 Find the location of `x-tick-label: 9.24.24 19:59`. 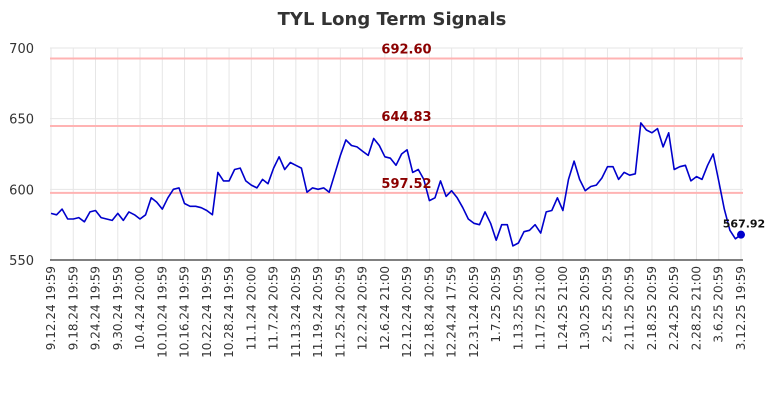

x-tick-label: 9.24.24 19:59 is located at coordinates (96, 308).